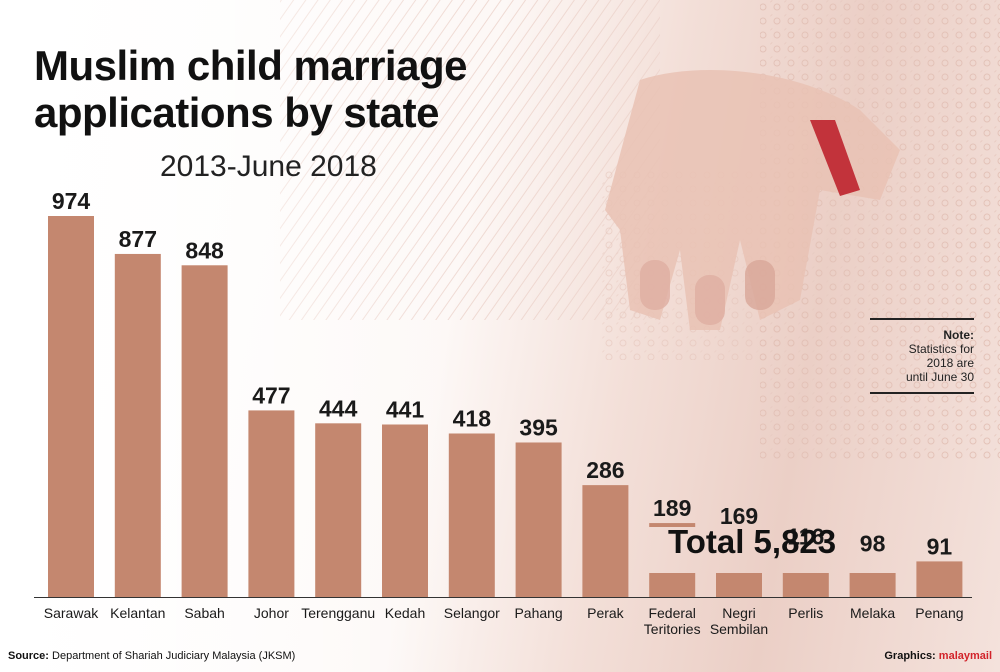 This screenshot has height=672, width=1000. Describe the element at coordinates (739, 585) in the screenshot. I see `bar-10-lower` at that location.